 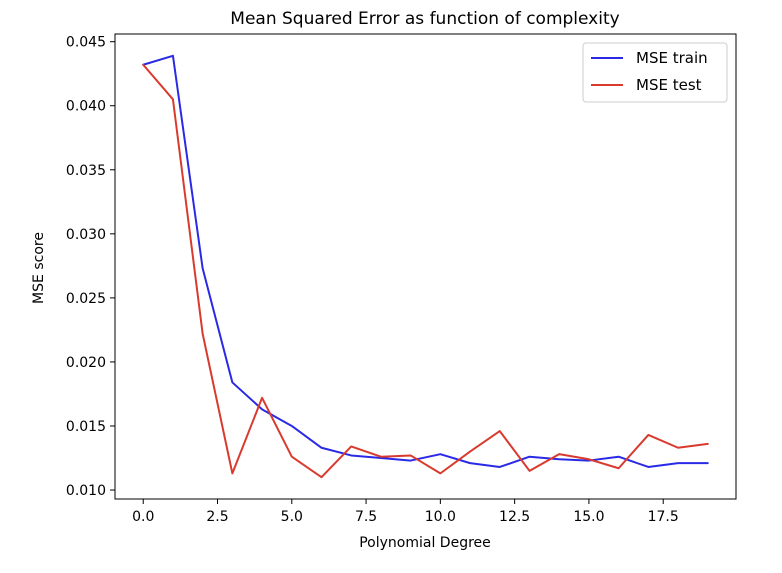 I want to click on y-tick-label: 0.035, so click(x=86, y=171).